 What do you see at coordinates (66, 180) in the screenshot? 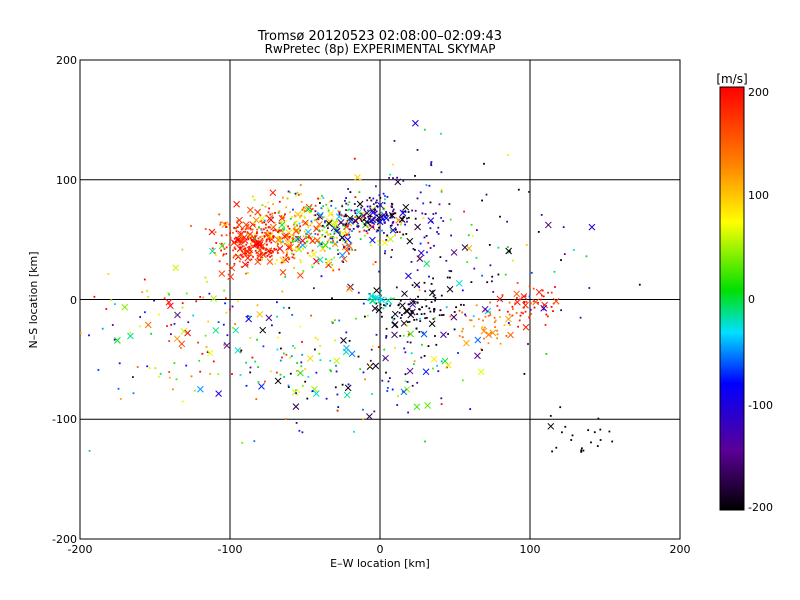
I see `y-tick-label: 100` at bounding box center [66, 180].